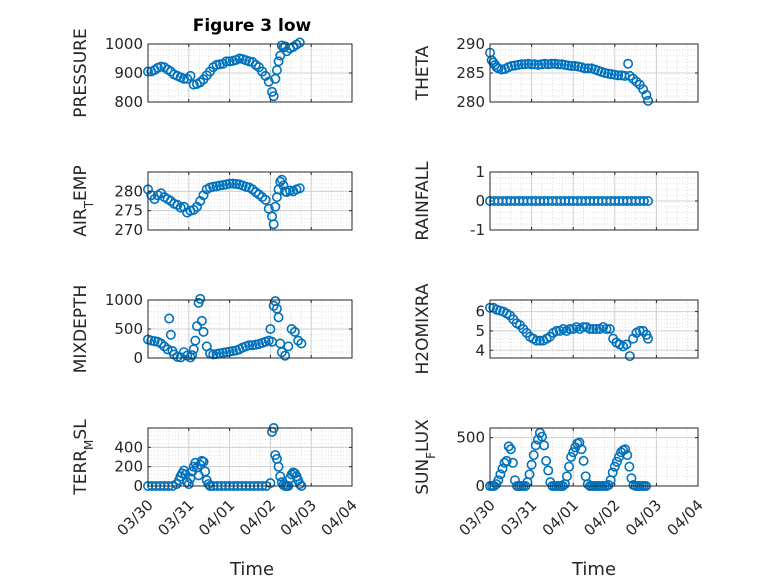  I want to click on y-tick-label: 800, so click(128, 102).